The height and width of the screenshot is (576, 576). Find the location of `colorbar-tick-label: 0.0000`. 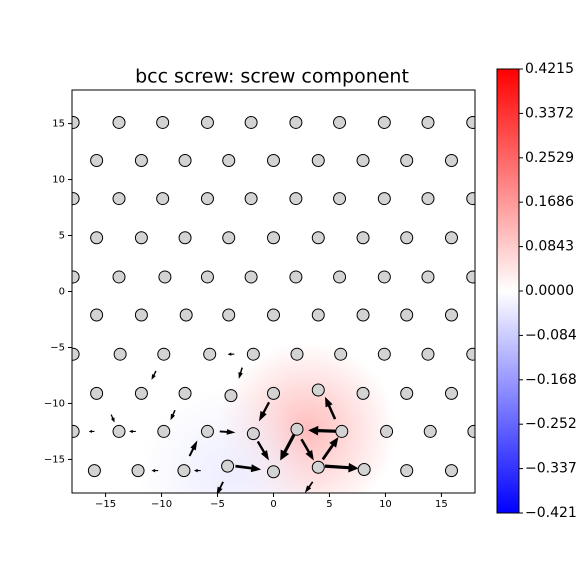

colorbar-tick-label: 0.0000 is located at coordinates (549, 291).